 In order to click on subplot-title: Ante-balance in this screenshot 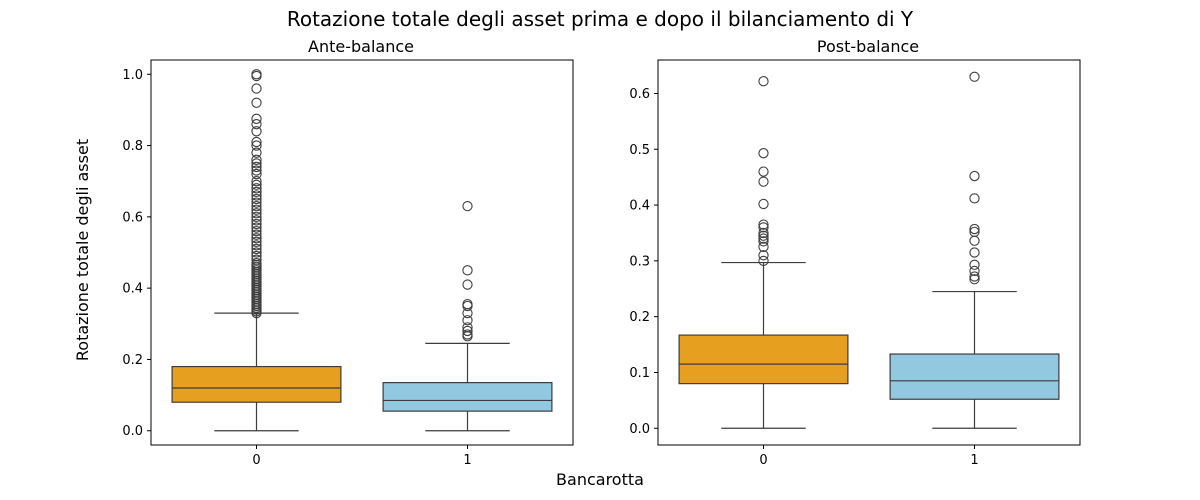, I will do `click(361, 46)`.